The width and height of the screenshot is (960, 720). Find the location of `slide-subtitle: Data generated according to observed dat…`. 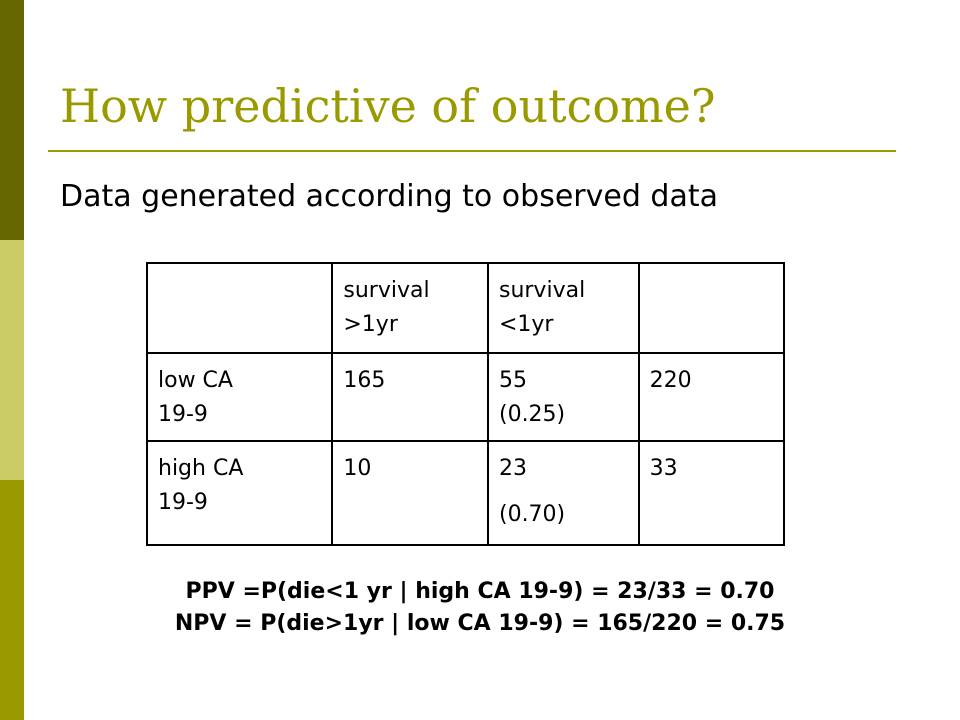

slide-subtitle: Data generated according to observed dat… is located at coordinates (389, 196).